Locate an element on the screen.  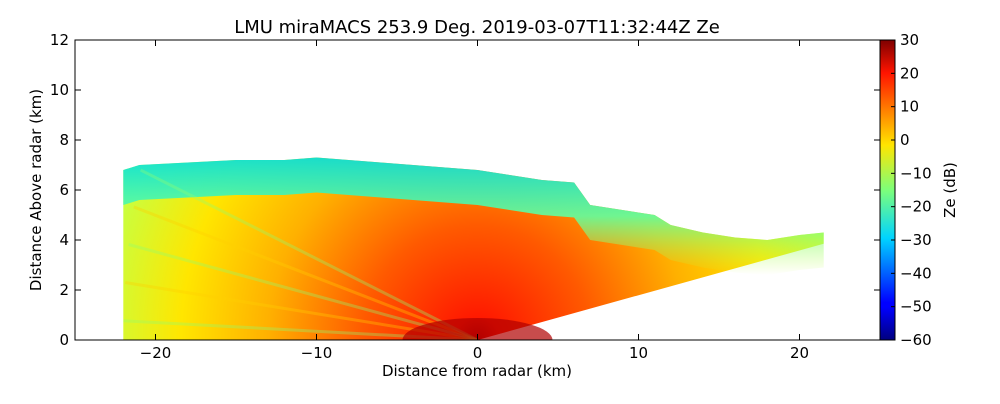
colorbar-tick-label: 20 is located at coordinates (909, 73).